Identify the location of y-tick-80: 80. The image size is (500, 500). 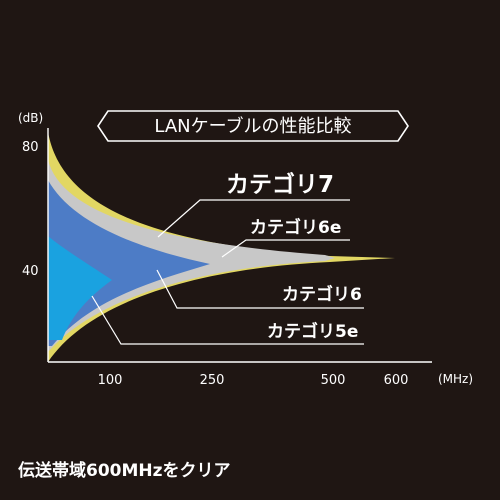
(30, 147).